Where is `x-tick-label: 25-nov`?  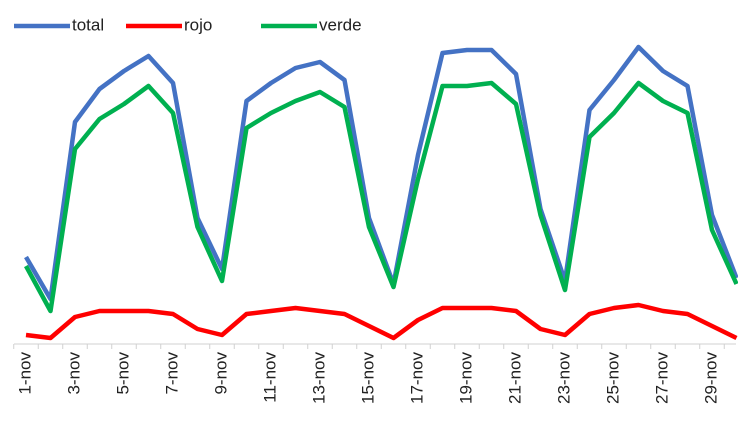 x-tick-label: 25-nov is located at coordinates (612, 378).